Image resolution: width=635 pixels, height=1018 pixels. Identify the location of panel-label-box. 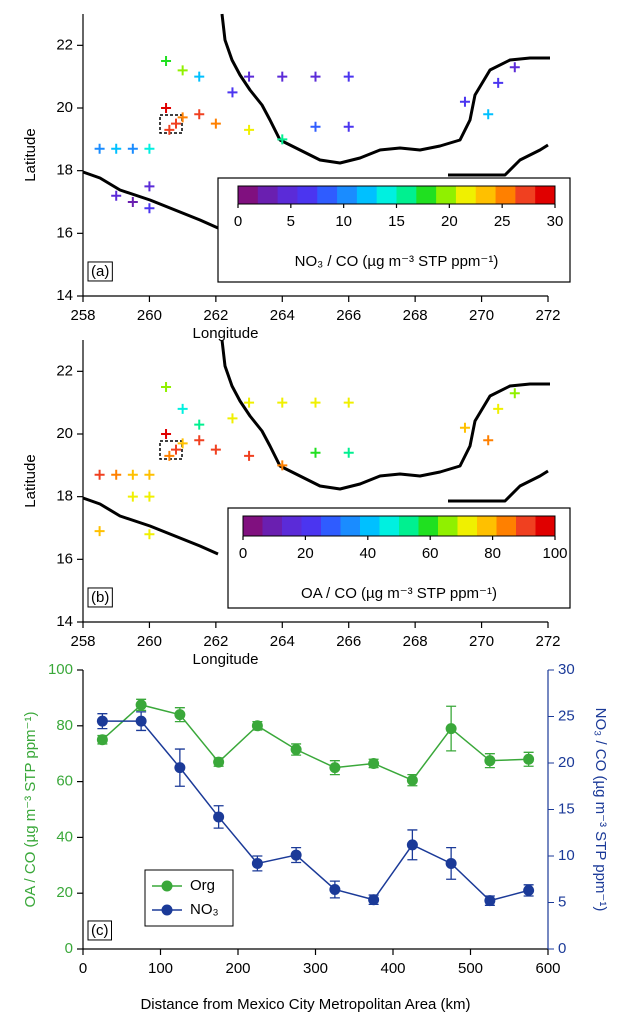
(100, 271).